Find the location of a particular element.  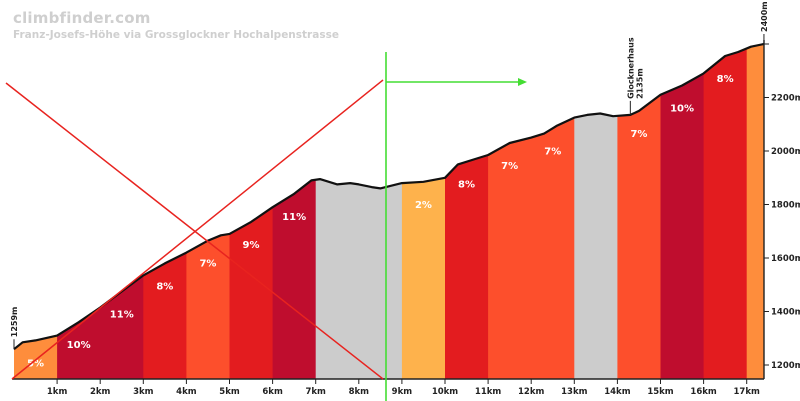

x-tick-label: 10km is located at coordinates (445, 392).